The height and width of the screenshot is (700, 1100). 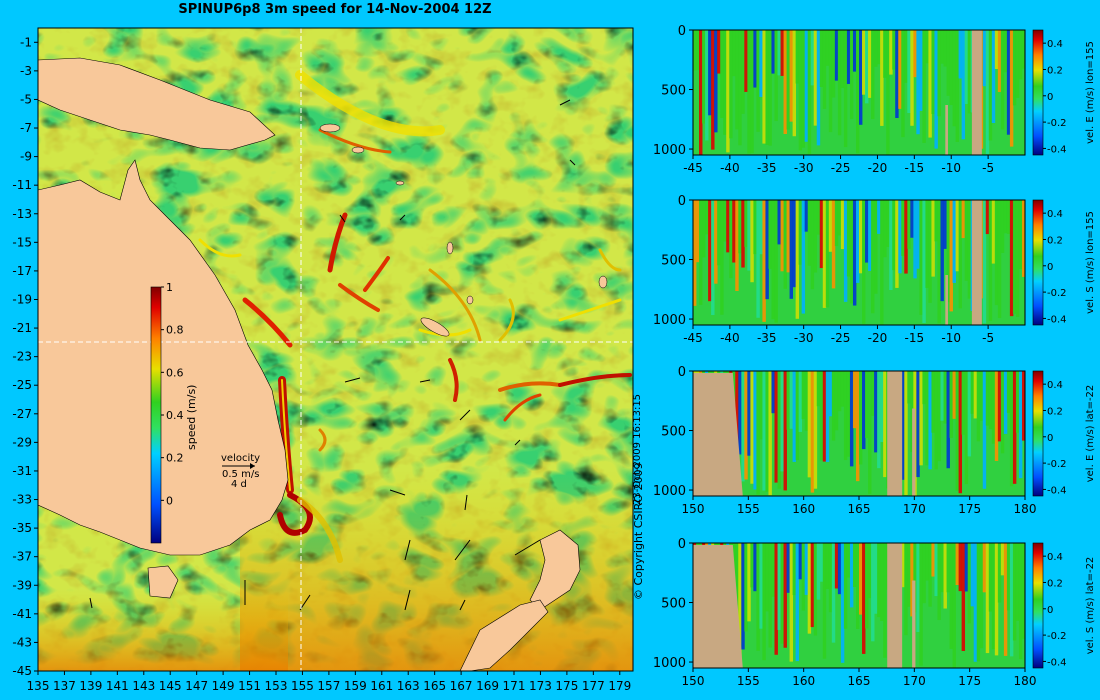 I want to click on section-ytick-label: 1000, so click(x=669, y=150).